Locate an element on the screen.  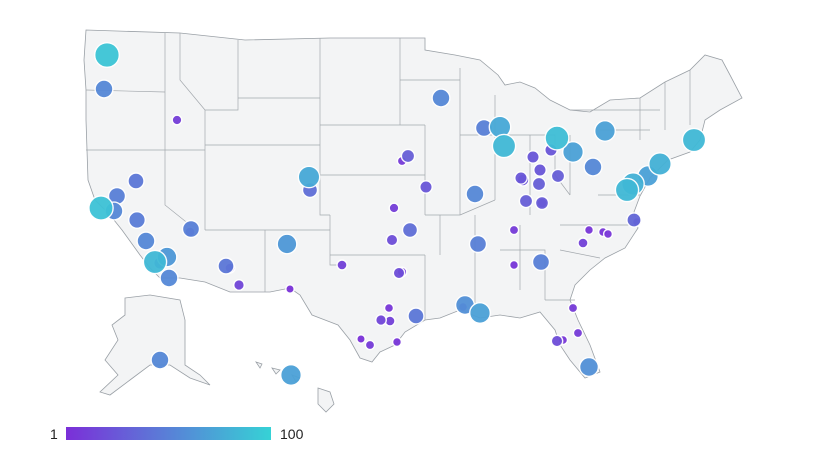
color-legend: 1 100 is located at coordinates (183, 434).